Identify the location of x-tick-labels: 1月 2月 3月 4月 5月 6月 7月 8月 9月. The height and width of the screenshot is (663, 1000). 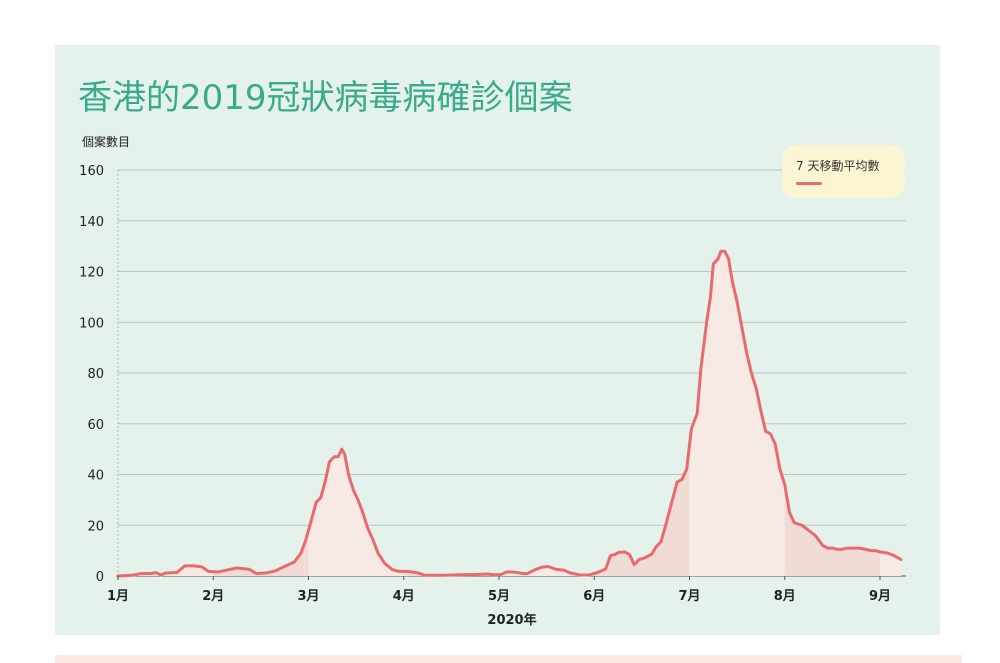
(499, 590).